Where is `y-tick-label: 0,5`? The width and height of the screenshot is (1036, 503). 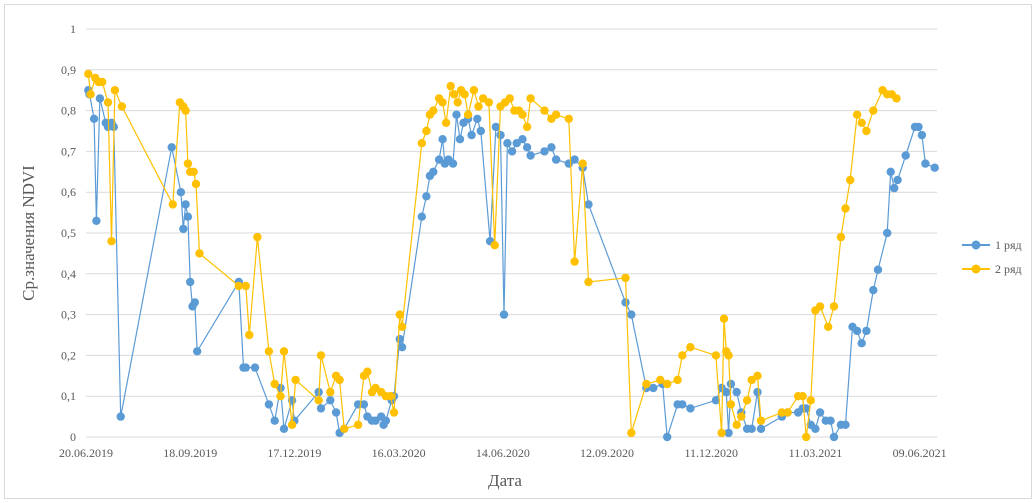
y-tick-label: 0,5 is located at coordinates (68, 233).